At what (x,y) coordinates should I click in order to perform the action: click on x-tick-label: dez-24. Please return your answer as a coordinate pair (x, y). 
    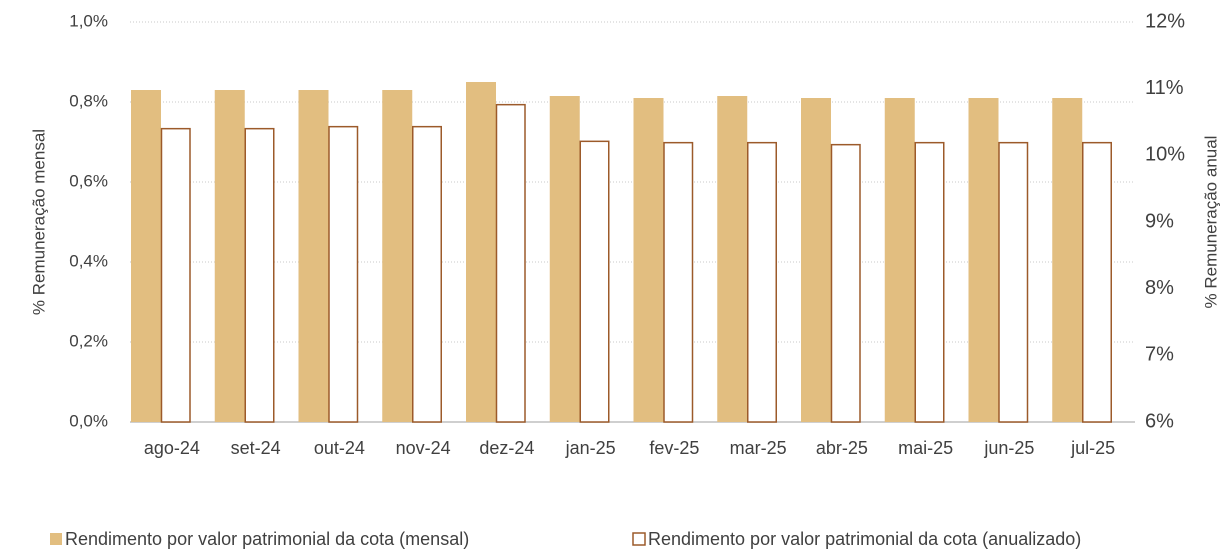
    Looking at the image, I should click on (506, 448).